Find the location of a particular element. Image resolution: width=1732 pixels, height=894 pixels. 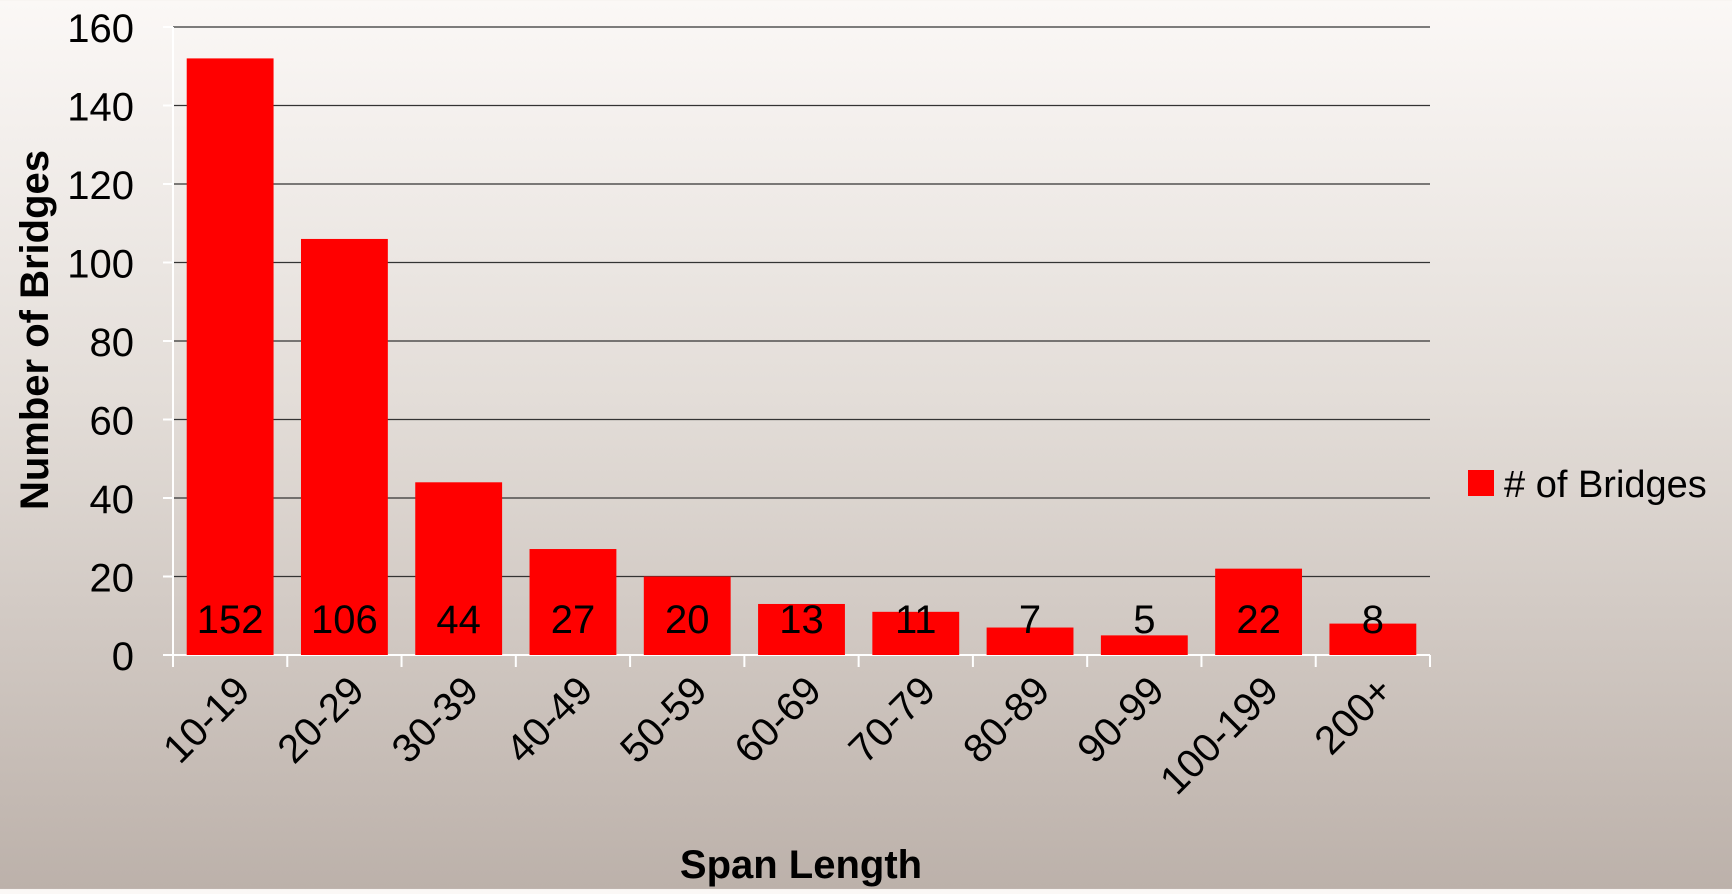

data-label: 27 is located at coordinates (573, 620).